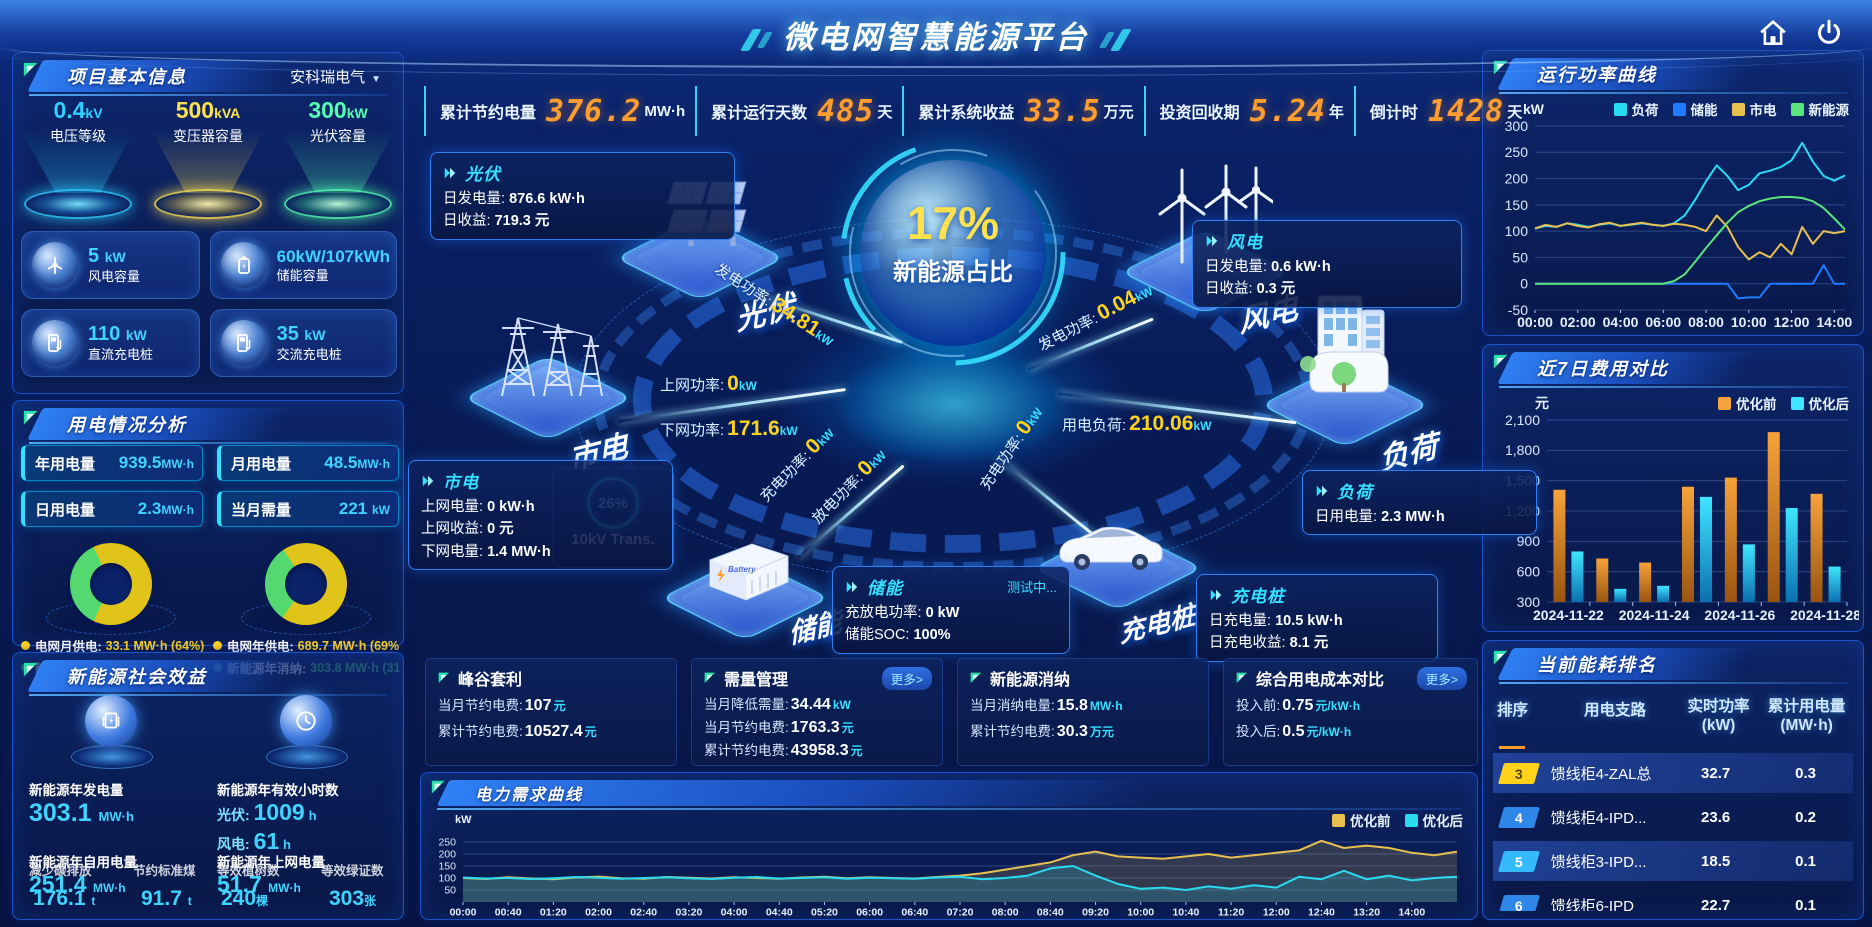  I want to click on benefit-export: 新能源年上网电量 等效植树数 等效绿证数 51.7 MW·h 240棵 303张, so click(309, 883).